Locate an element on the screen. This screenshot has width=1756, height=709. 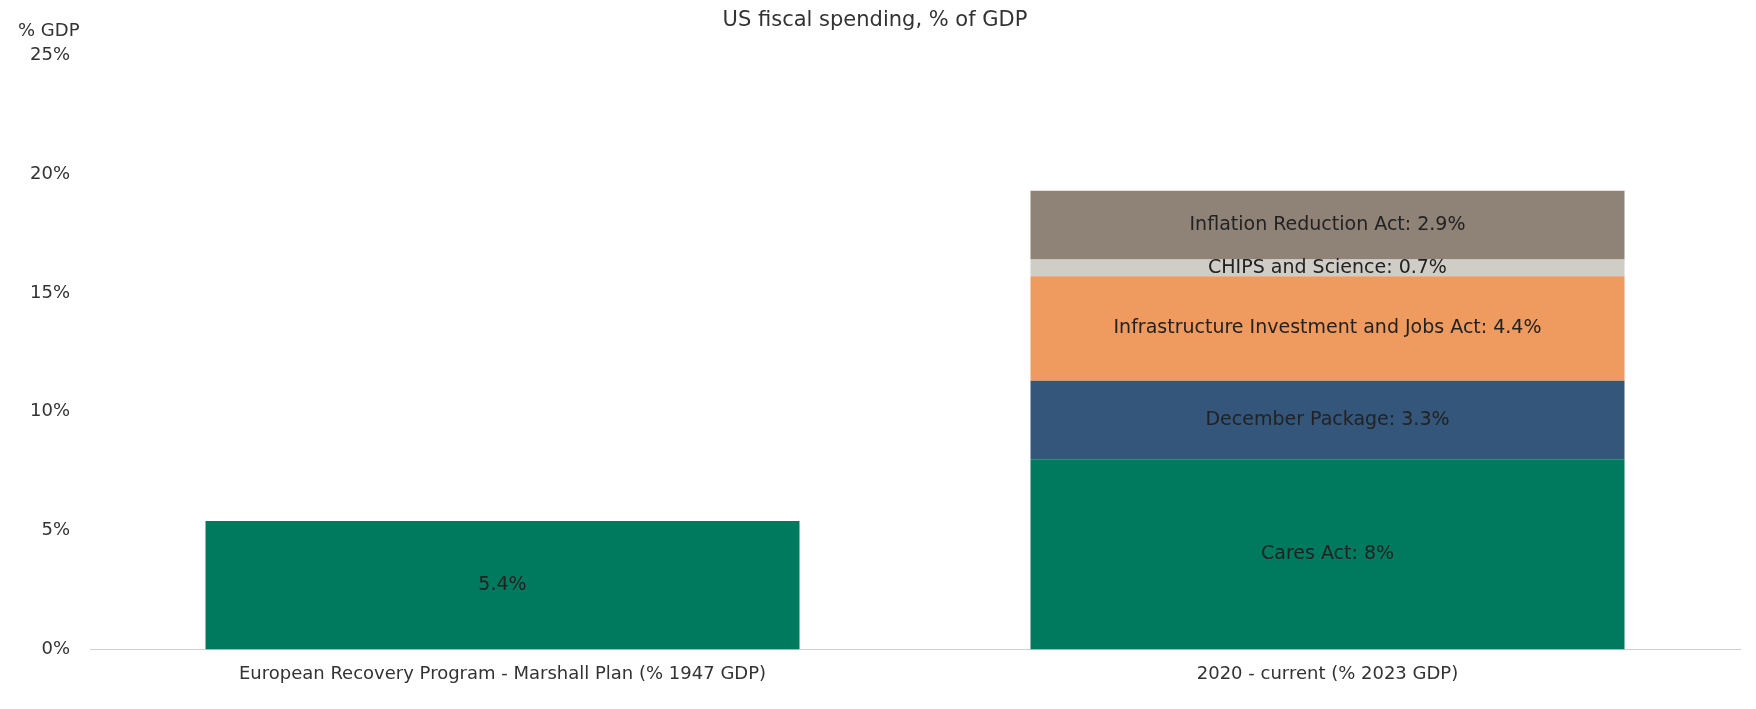
y-tick-label: 10% is located at coordinates (50, 410).